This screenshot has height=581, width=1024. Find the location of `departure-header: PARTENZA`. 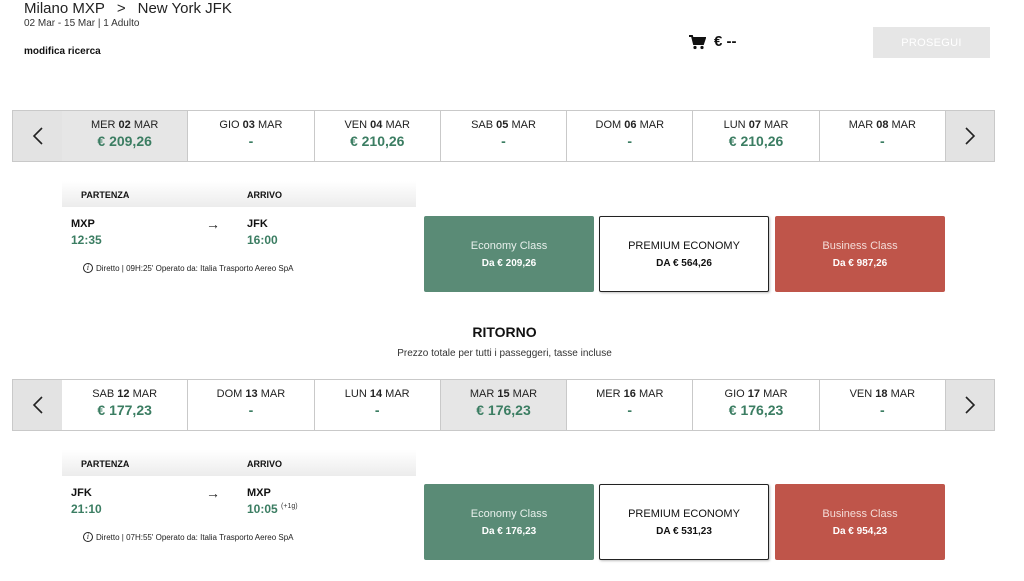

departure-header: PARTENZA is located at coordinates (105, 464).